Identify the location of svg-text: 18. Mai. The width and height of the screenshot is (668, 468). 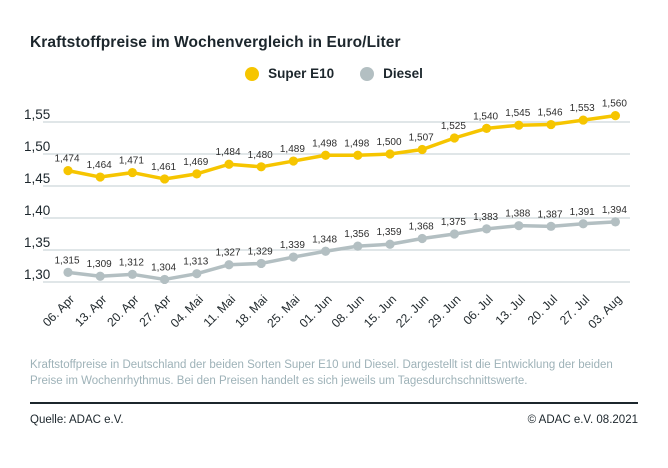
(251, 311).